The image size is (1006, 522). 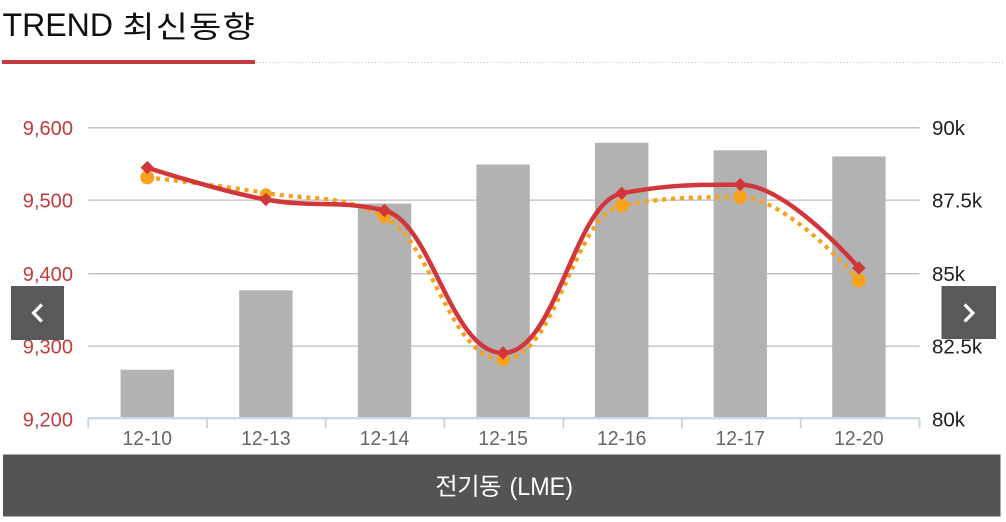 What do you see at coordinates (48, 274) in the screenshot?
I see `svg-text: 9,400` at bounding box center [48, 274].